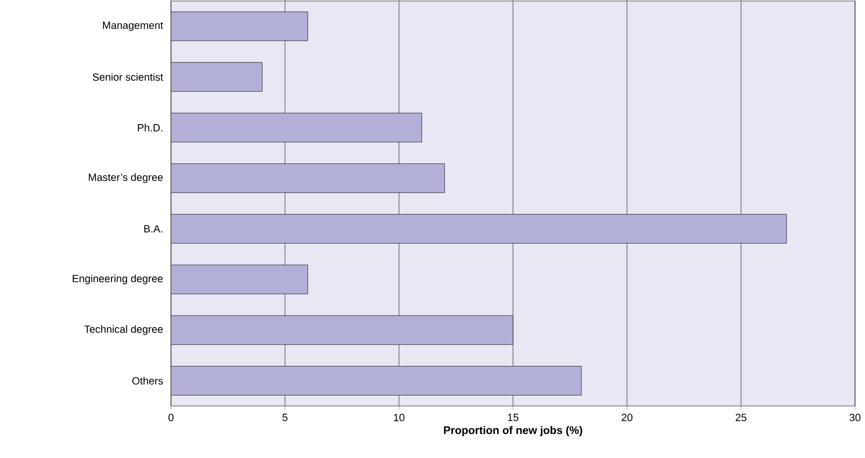 The width and height of the screenshot is (865, 458). What do you see at coordinates (513, 431) in the screenshot?
I see `x-axis-title: Proportion of new jobs (%)` at bounding box center [513, 431].